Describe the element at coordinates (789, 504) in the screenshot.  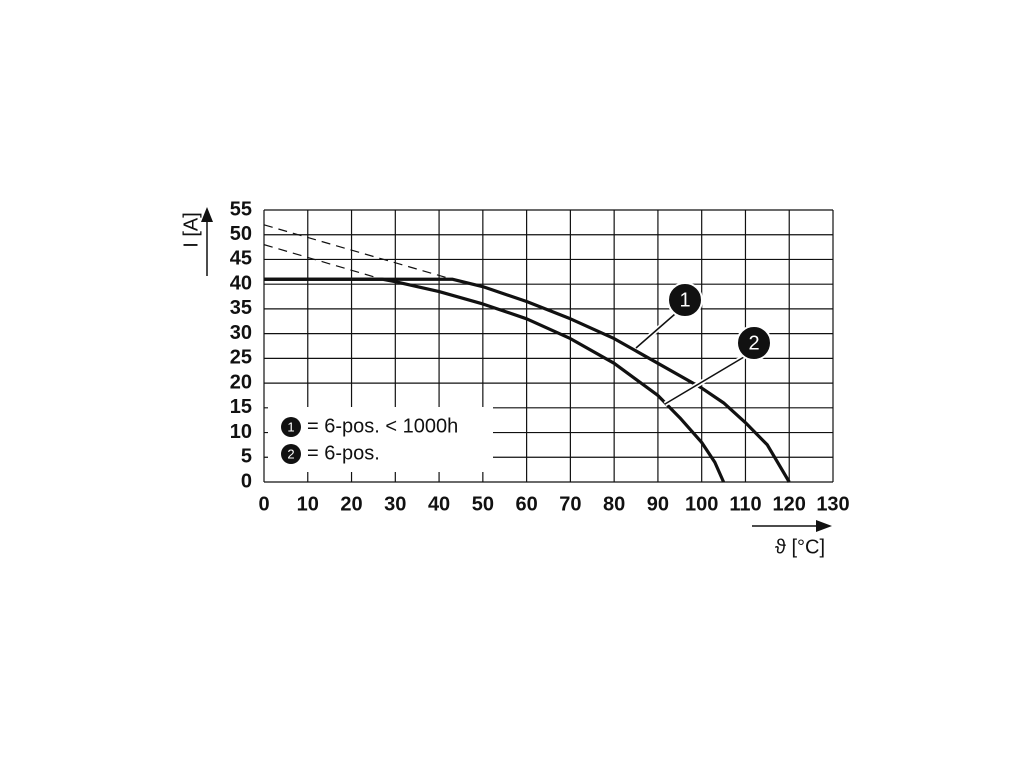
I see `x-tick-label: 120` at that location.